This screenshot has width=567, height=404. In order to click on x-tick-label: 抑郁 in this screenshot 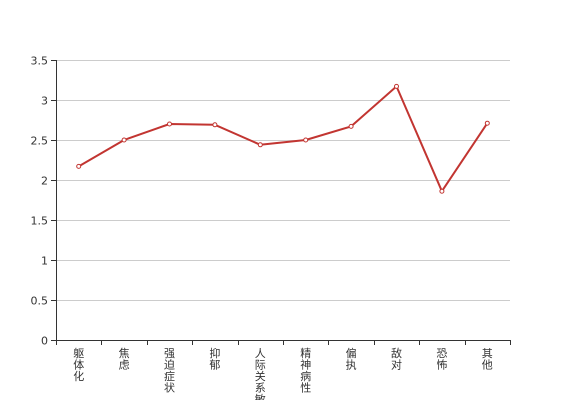, I will do `click(214, 359)`.